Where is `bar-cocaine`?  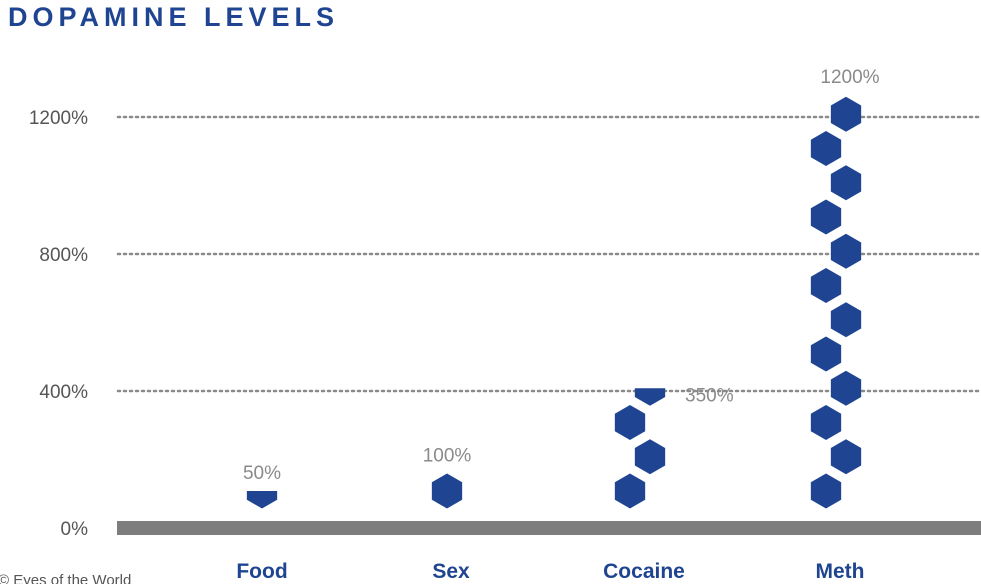 bar-cocaine is located at coordinates (640, 448).